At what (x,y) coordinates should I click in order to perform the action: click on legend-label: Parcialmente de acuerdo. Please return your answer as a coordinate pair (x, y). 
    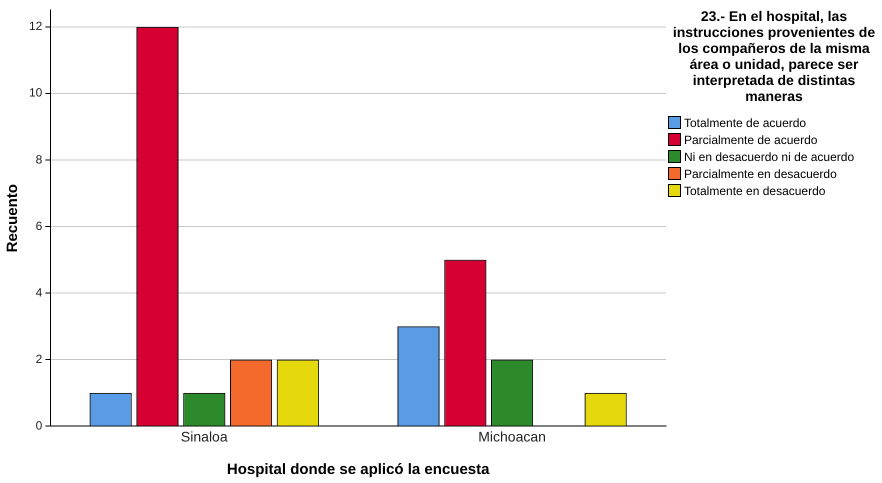
    Looking at the image, I should click on (751, 139).